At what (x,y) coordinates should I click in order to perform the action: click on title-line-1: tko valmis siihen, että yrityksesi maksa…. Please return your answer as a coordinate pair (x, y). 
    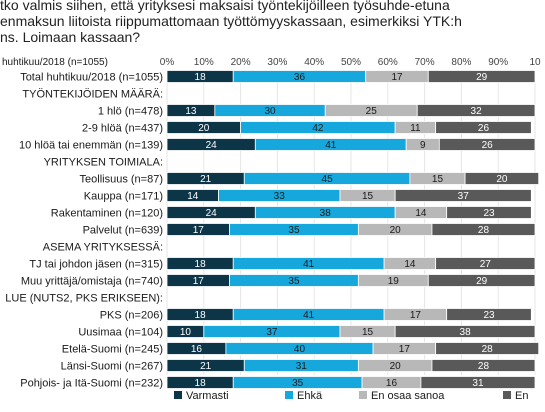
    Looking at the image, I should click on (225, 6).